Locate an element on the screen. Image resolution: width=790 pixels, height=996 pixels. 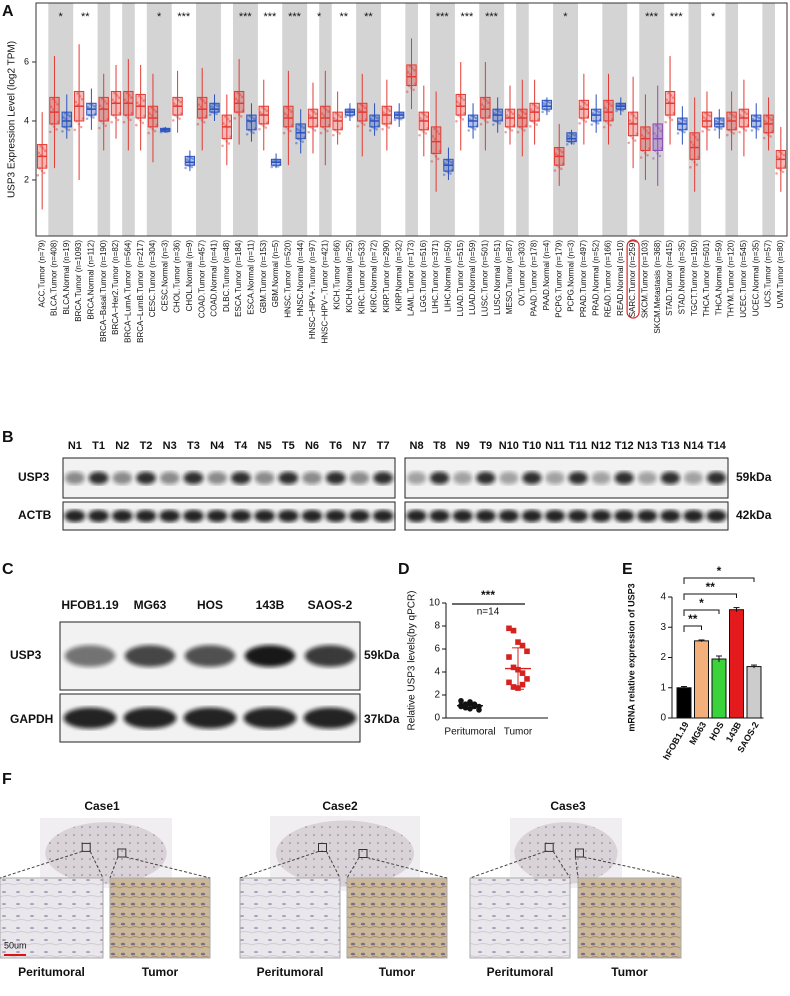
lane-label: N7 is located at coordinates (359, 446).